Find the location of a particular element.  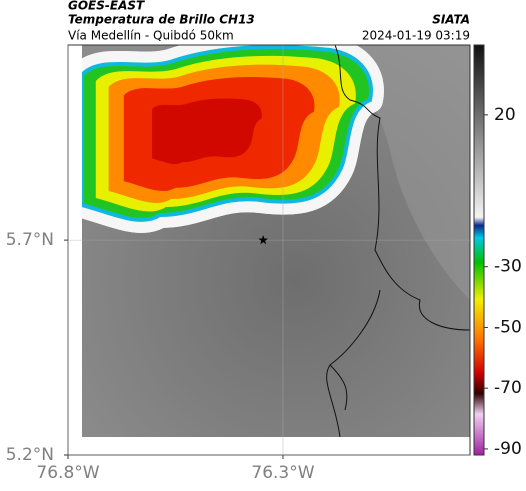

location-marker is located at coordinates (263, 240).